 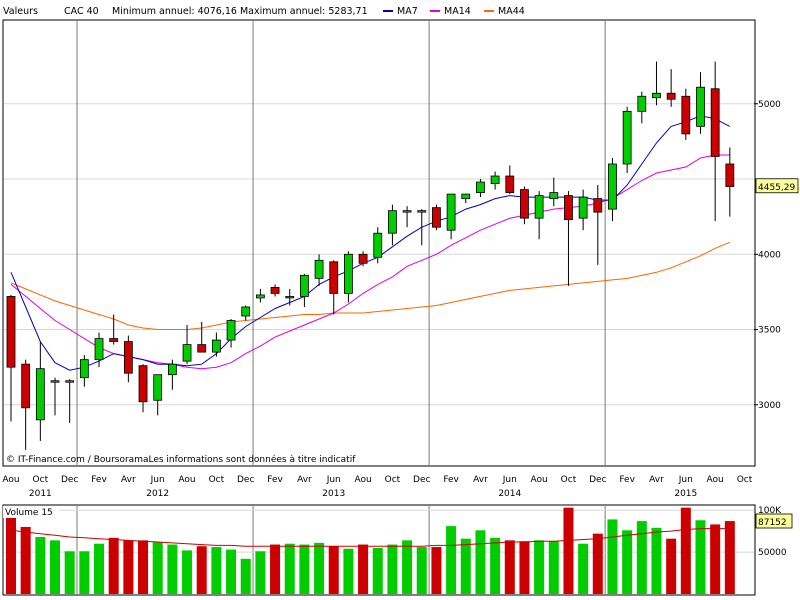 What do you see at coordinates (81, 11) in the screenshot?
I see `header-instrument: CAC 40` at bounding box center [81, 11].